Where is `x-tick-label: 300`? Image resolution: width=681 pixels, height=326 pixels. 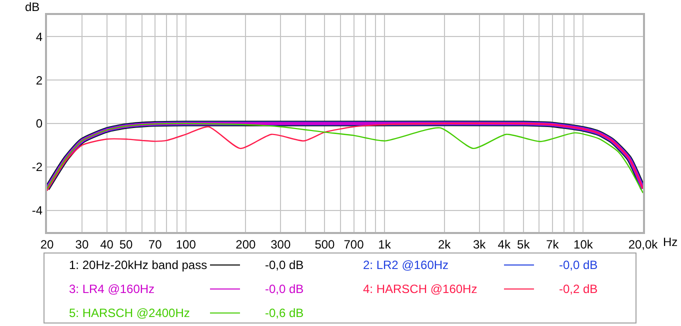 x-tick-label: 300 is located at coordinates (280, 244).